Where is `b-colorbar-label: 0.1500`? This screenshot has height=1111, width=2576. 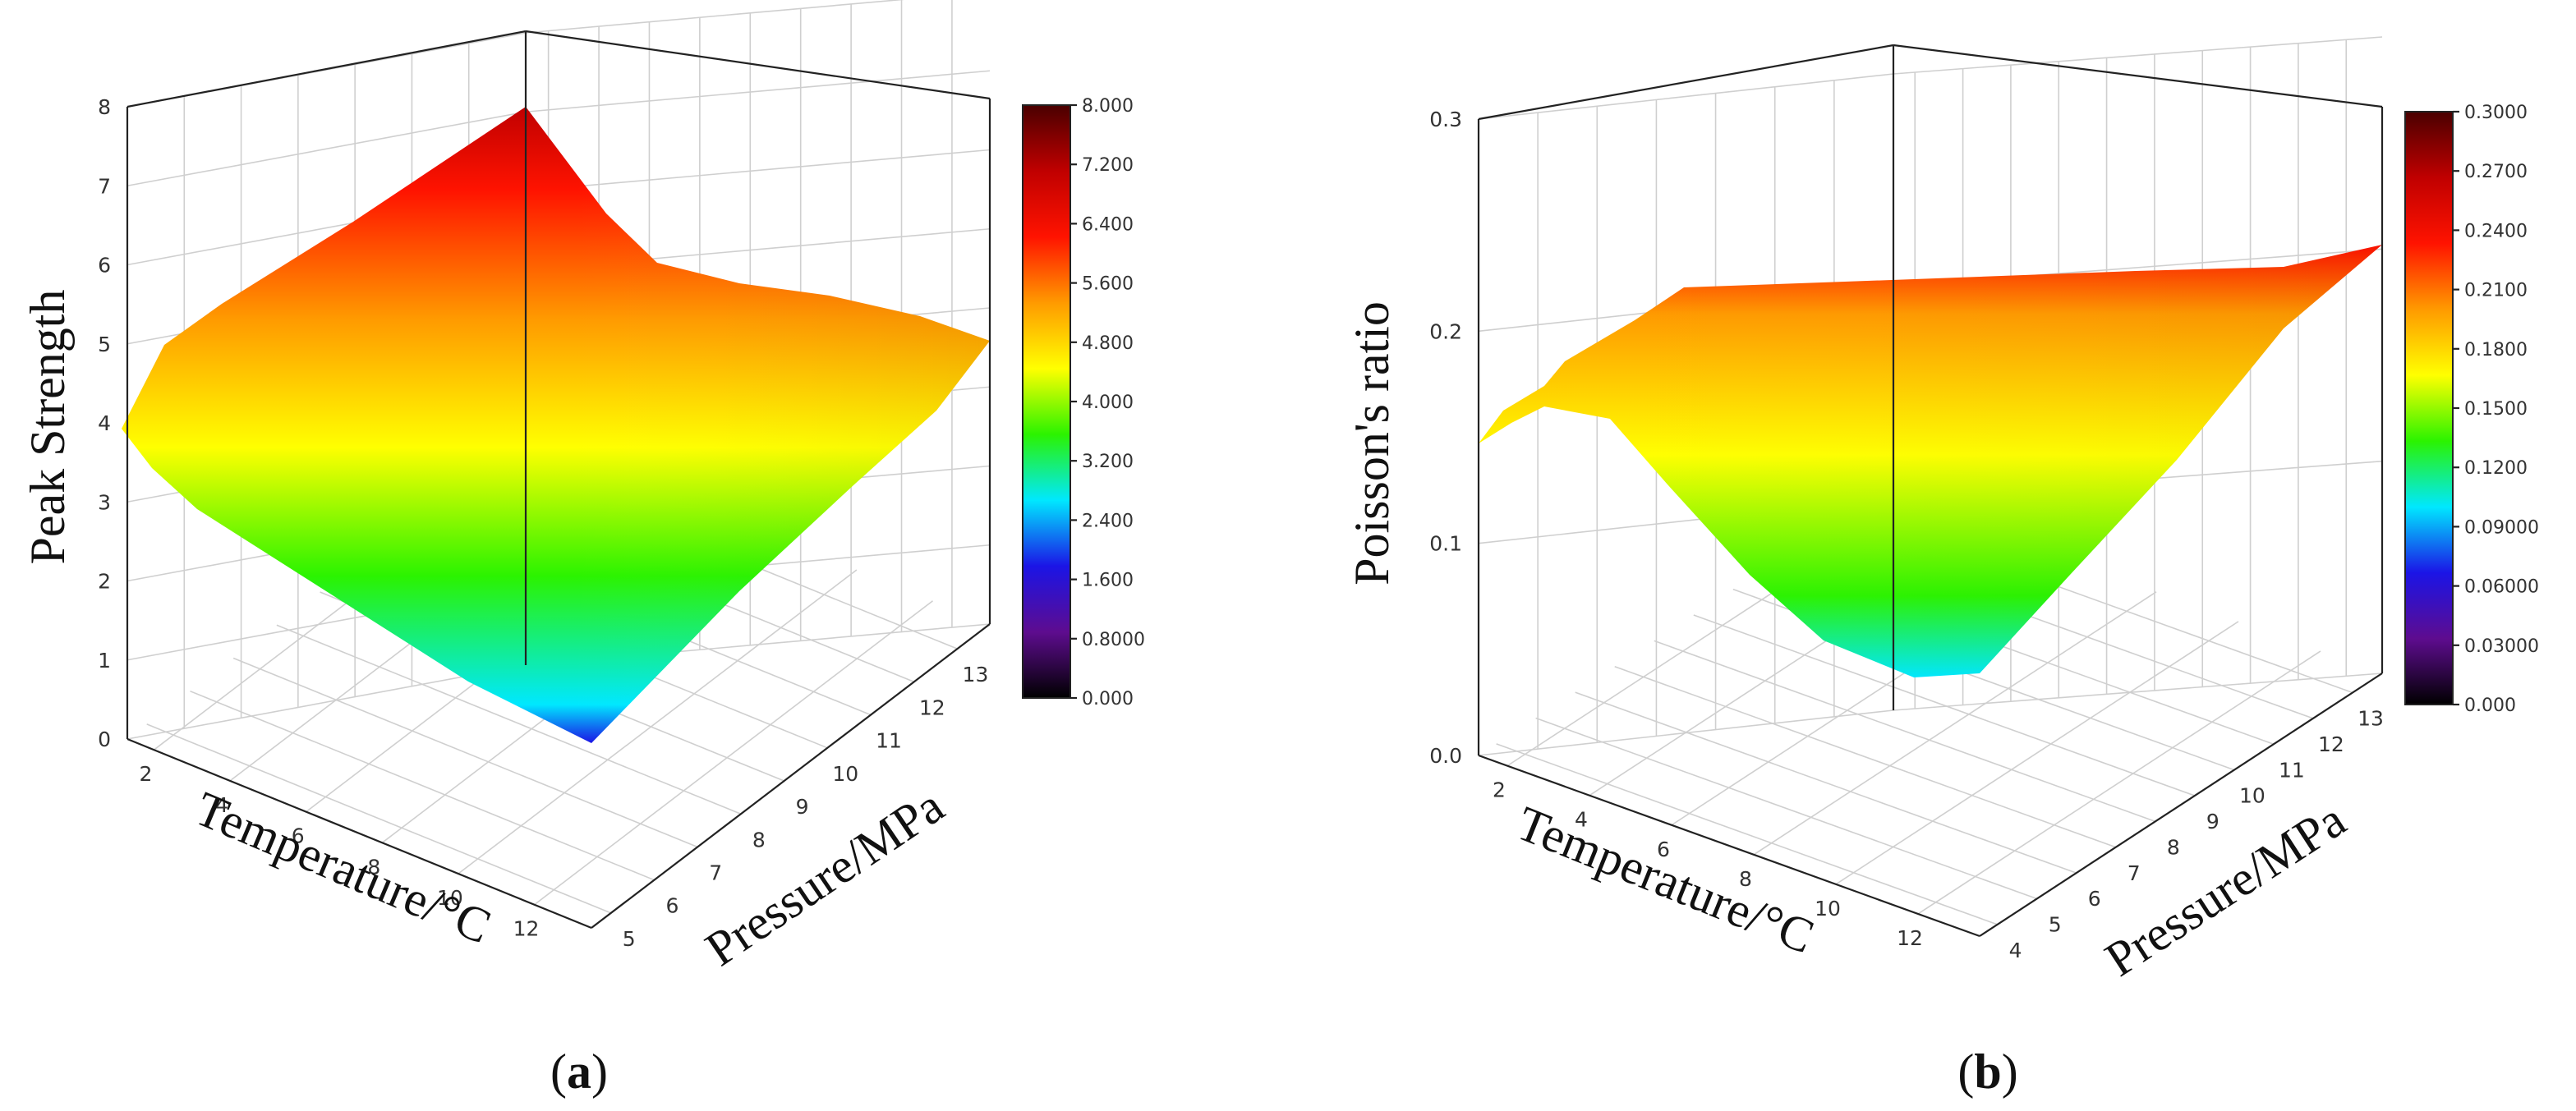
b-colorbar-label: 0.1500 is located at coordinates (2496, 409).